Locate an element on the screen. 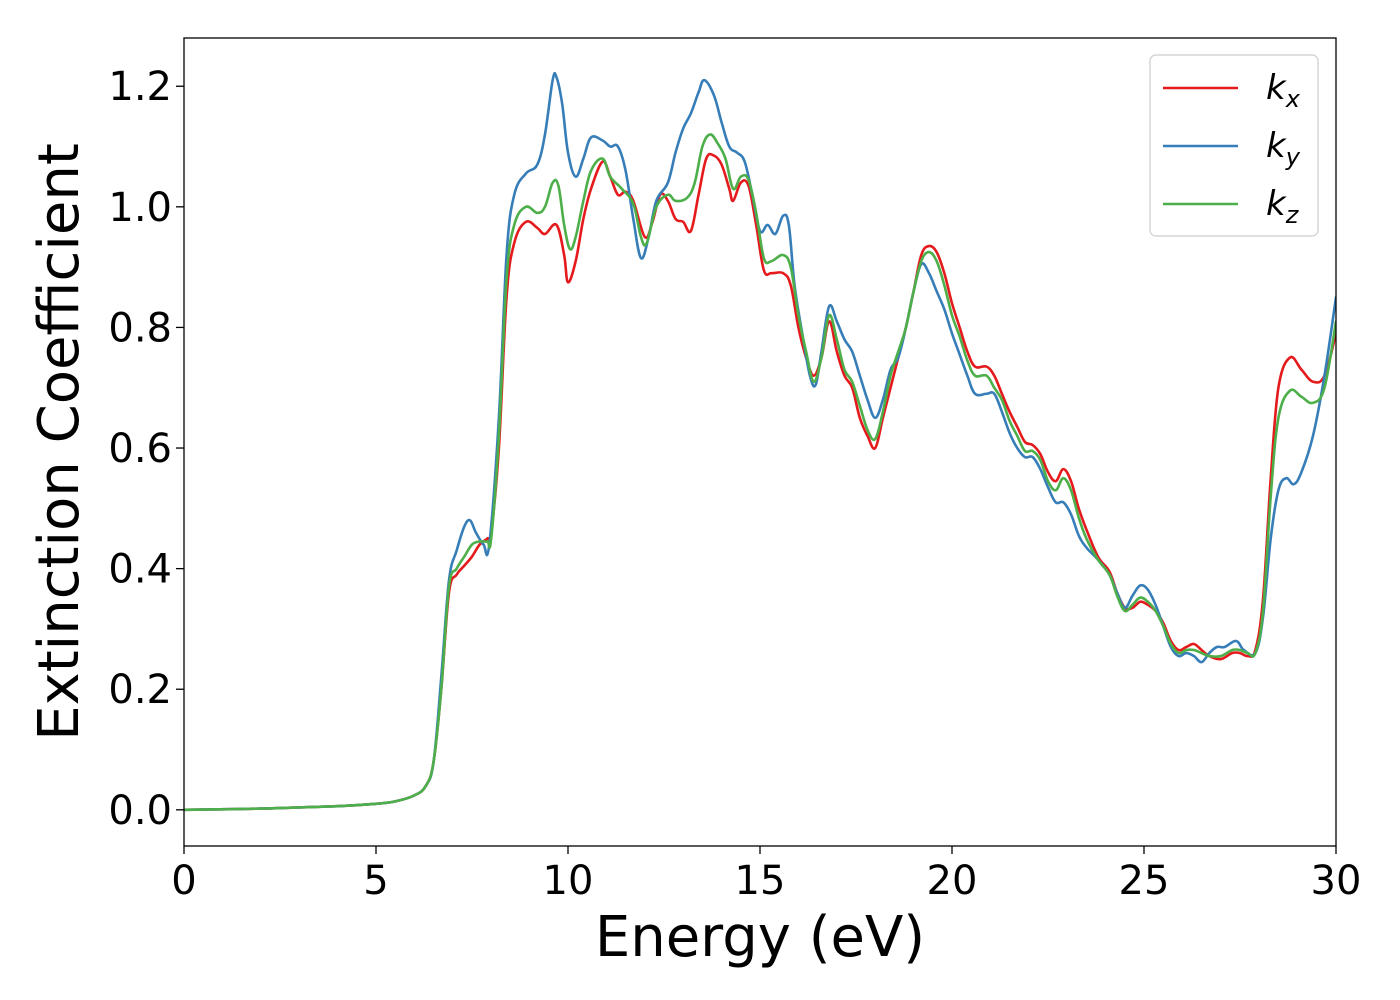  x-tick-label: 5 is located at coordinates (375, 881).